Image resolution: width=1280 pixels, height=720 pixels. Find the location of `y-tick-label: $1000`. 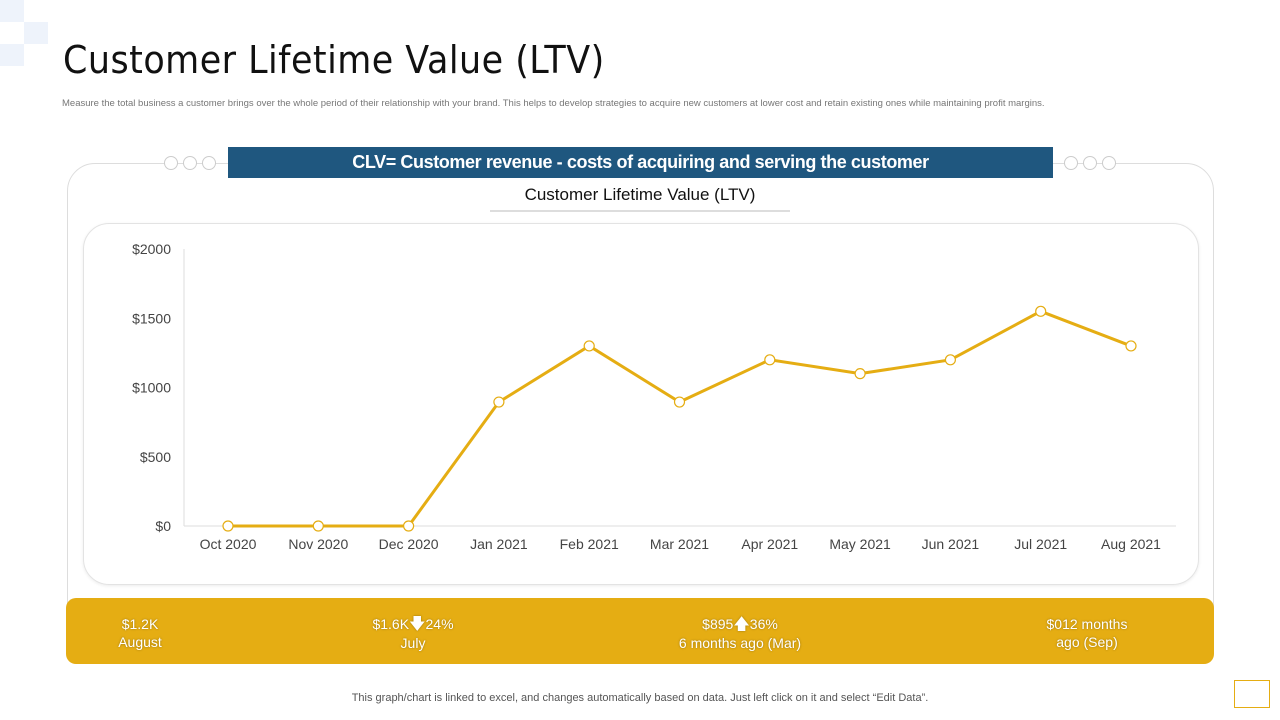

y-tick-label: $1000 is located at coordinates (151, 388).